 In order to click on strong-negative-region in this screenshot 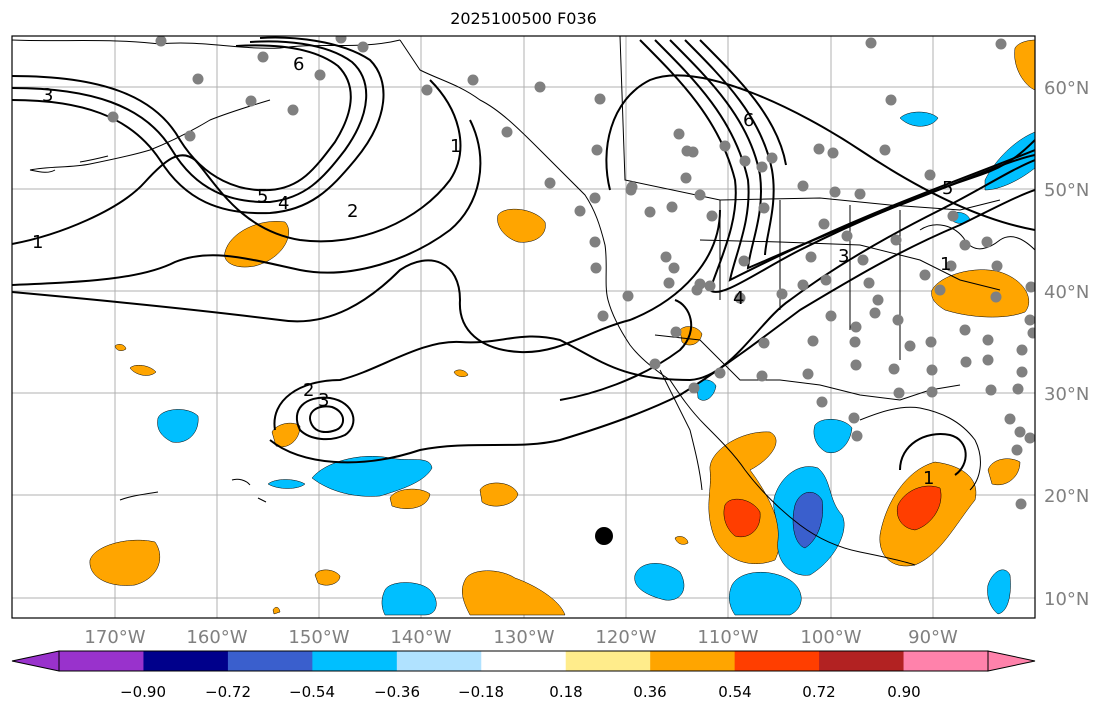, I will do `click(807, 520)`.